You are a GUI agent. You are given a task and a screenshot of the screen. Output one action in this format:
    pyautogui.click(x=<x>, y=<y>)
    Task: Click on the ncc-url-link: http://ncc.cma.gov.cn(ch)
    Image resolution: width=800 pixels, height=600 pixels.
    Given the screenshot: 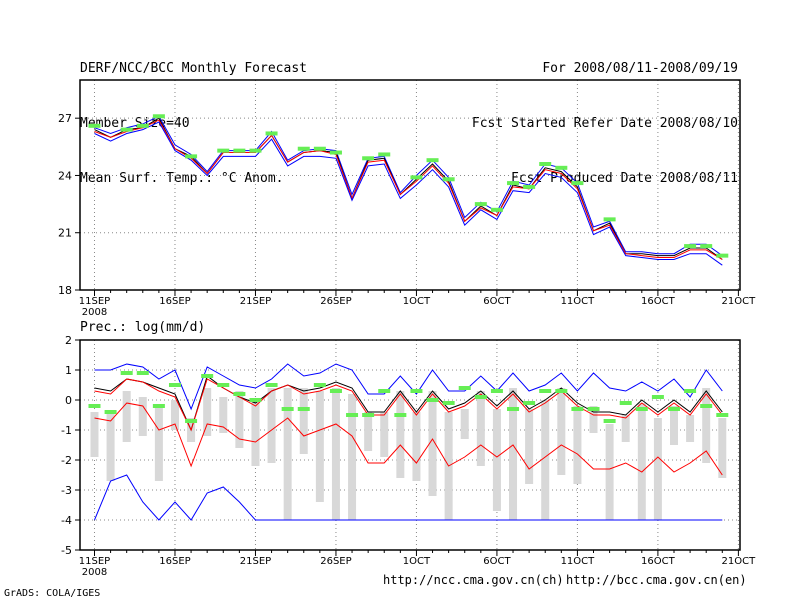 What is the action you would take?
    pyautogui.click(x=473, y=580)
    